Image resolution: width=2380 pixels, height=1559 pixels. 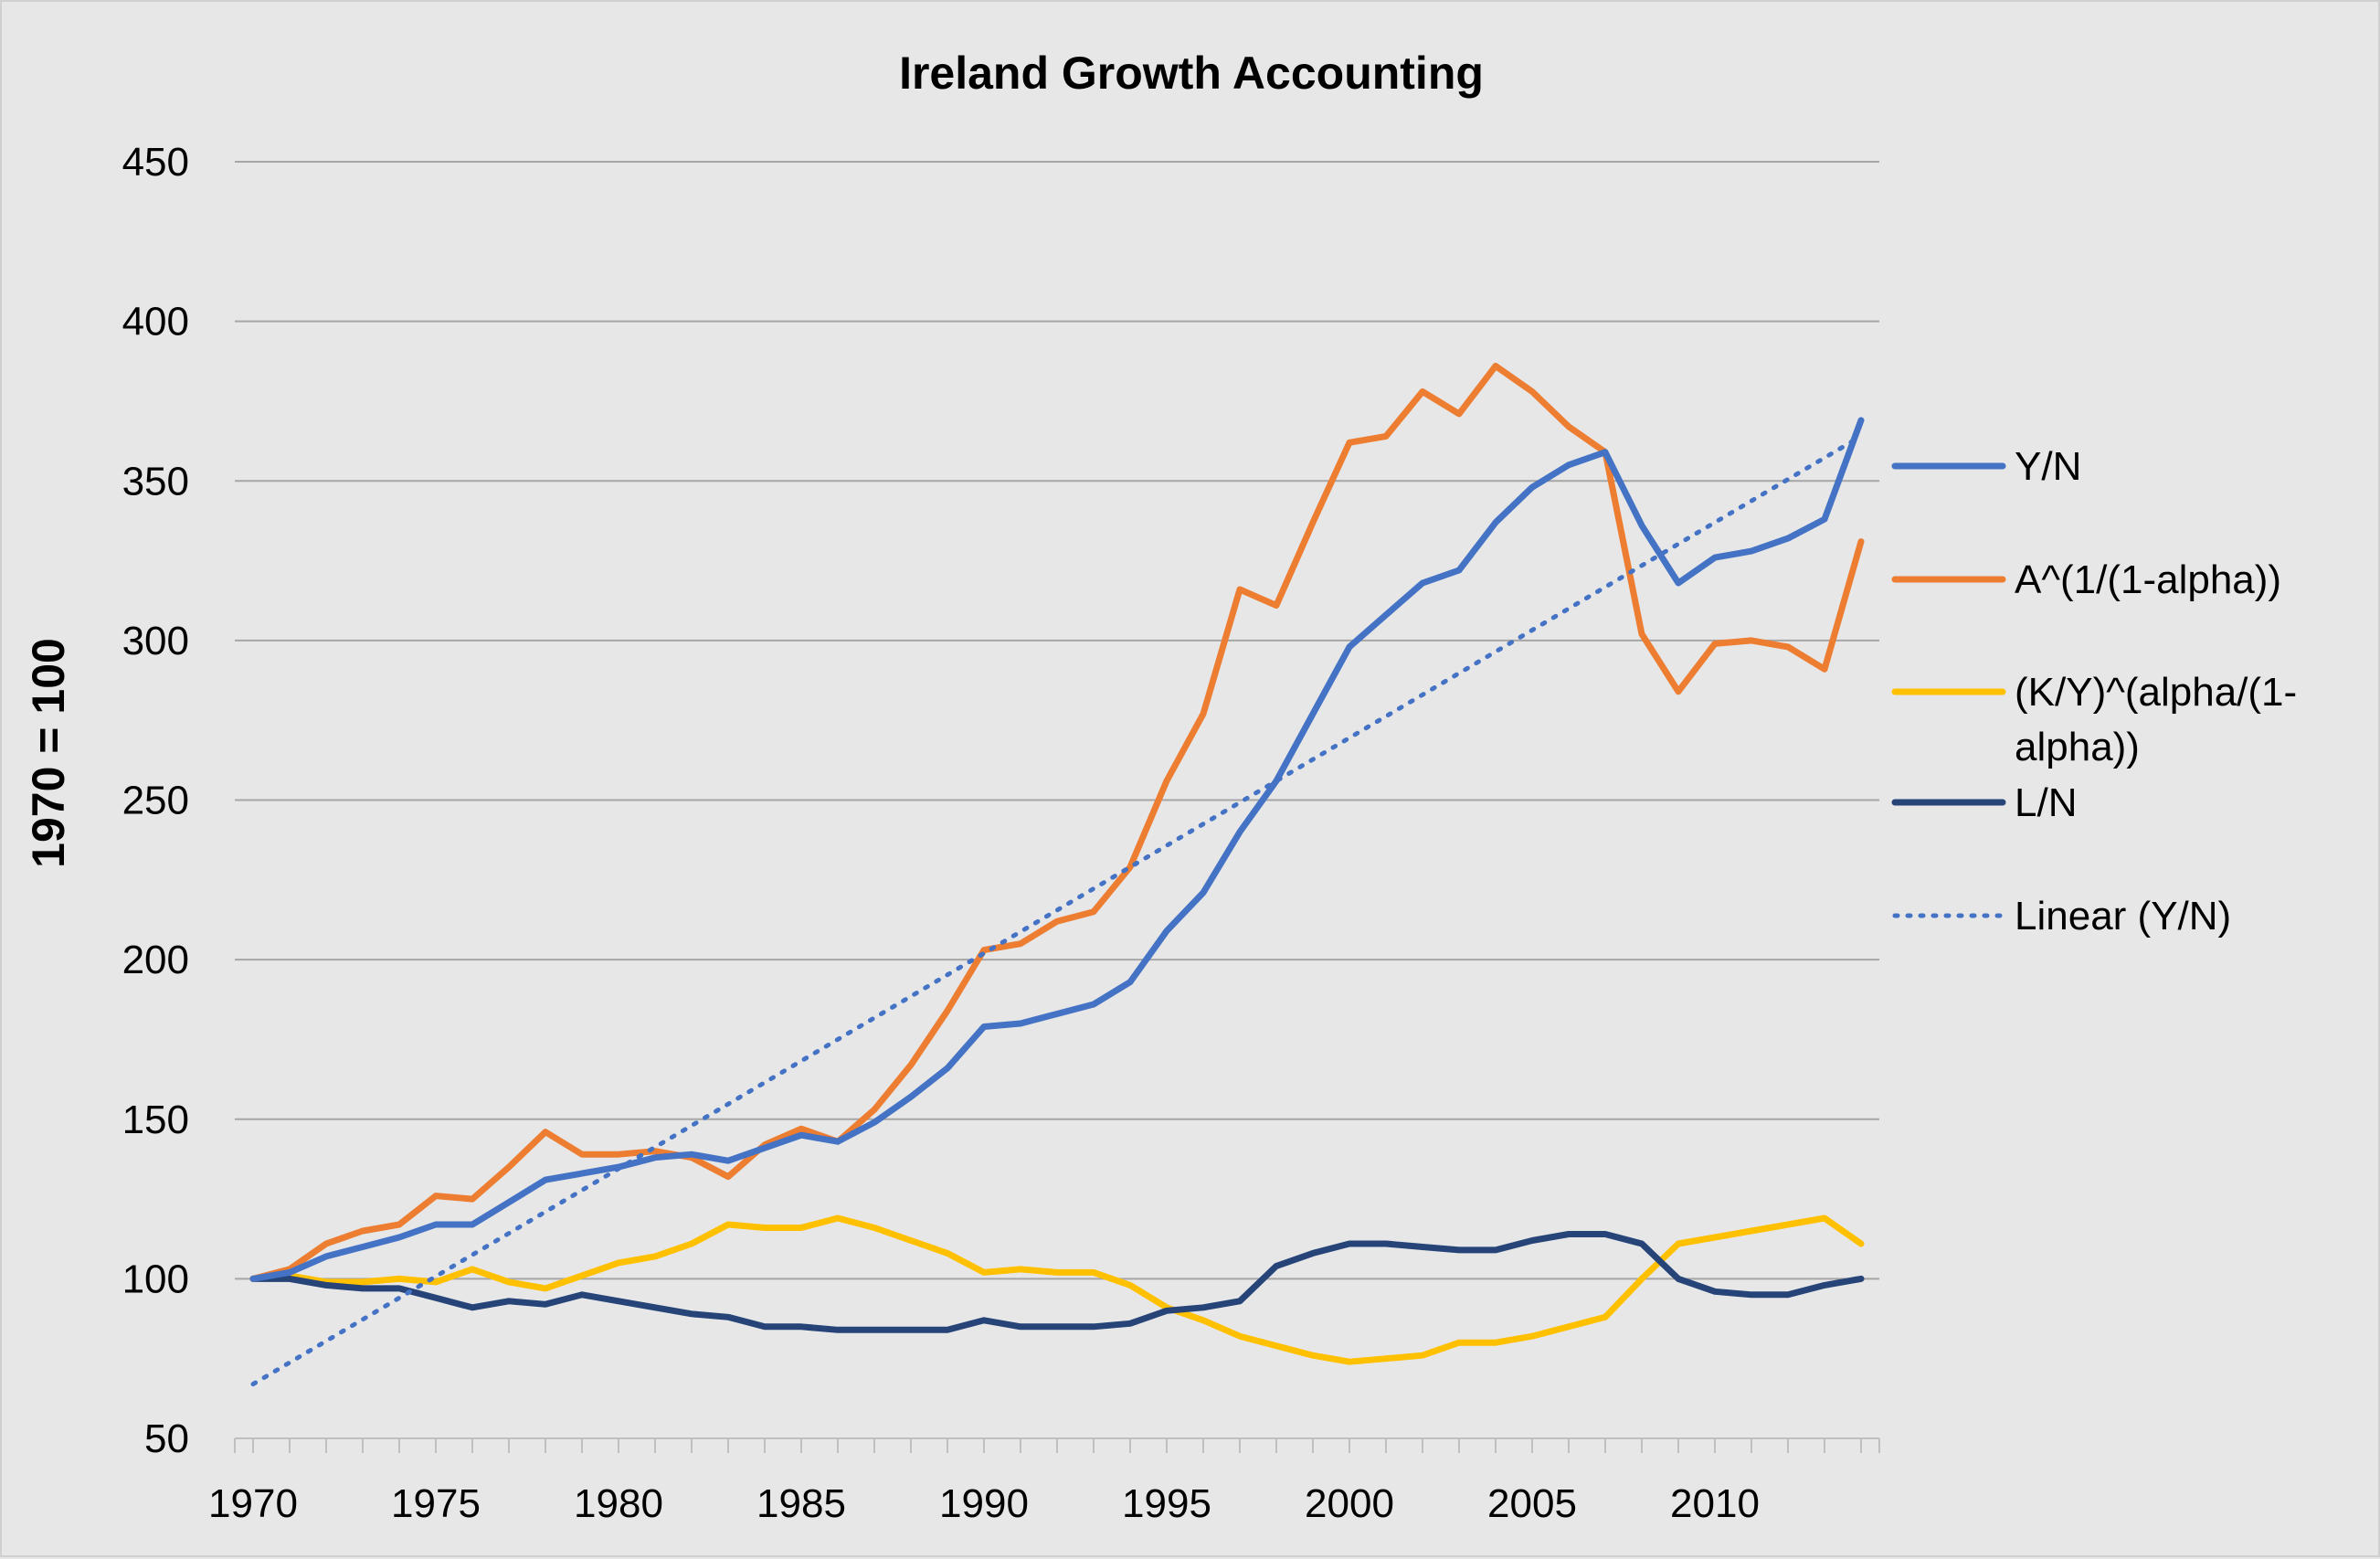 What do you see at coordinates (2048, 466) in the screenshot?
I see `legend-label: Y/N` at bounding box center [2048, 466].